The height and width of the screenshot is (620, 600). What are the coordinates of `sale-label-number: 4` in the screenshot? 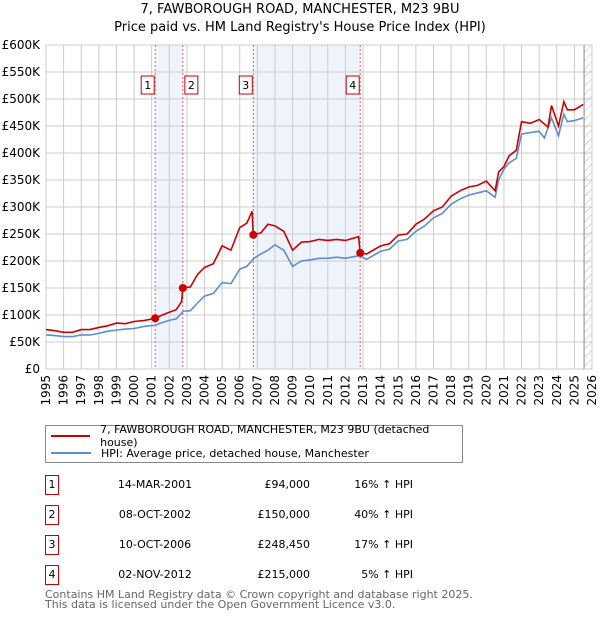 It's located at (352, 85).